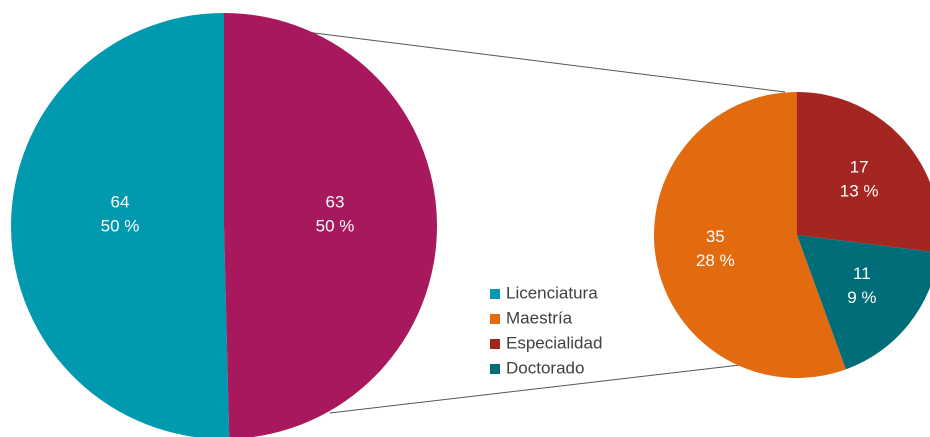  Describe the element at coordinates (545, 367) in the screenshot. I see `legend-label: Doctorado` at that location.